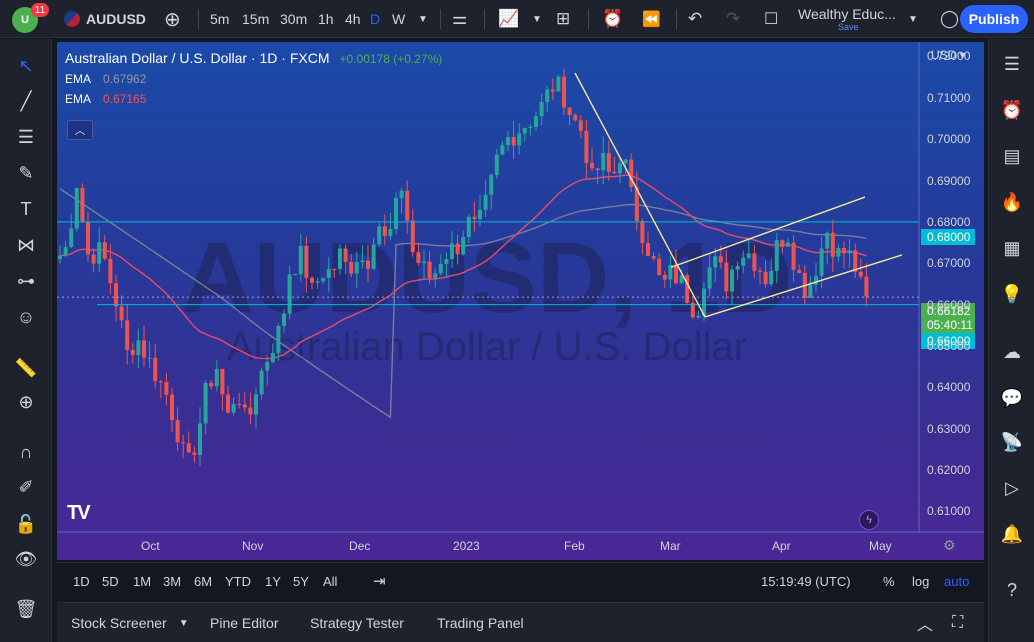  I want to click on play-icon: ▷, so click(1012, 487).